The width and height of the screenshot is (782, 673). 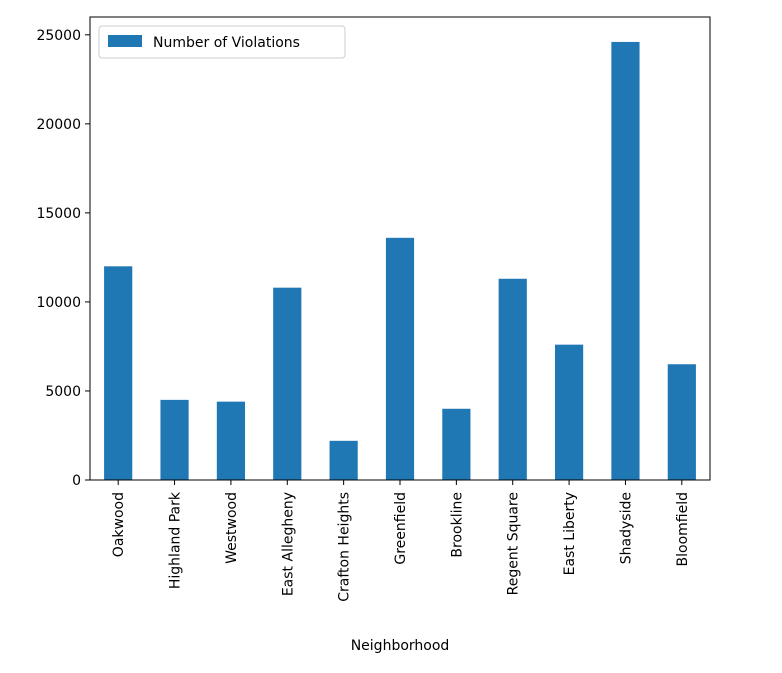 What do you see at coordinates (176, 540) in the screenshot?
I see `x-tick-label: Highland Park` at bounding box center [176, 540].